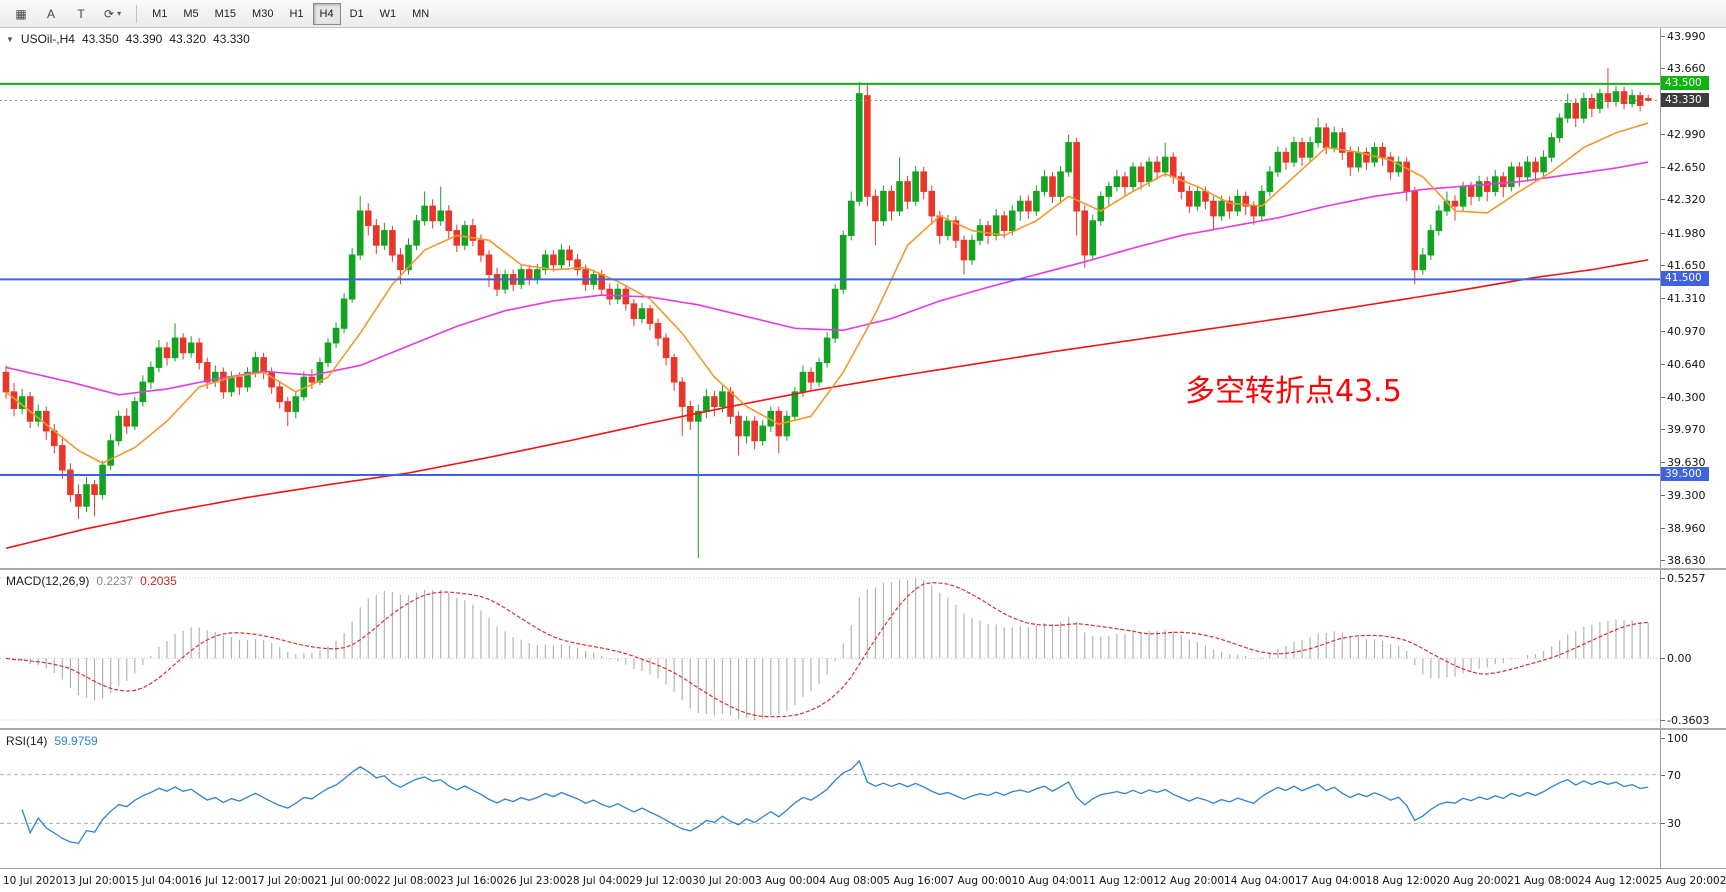 The height and width of the screenshot is (892, 1726). What do you see at coordinates (1693, 649) in the screenshot?
I see `macd-axis: 0.5257 0.00 -0.3603` at bounding box center [1693, 649].